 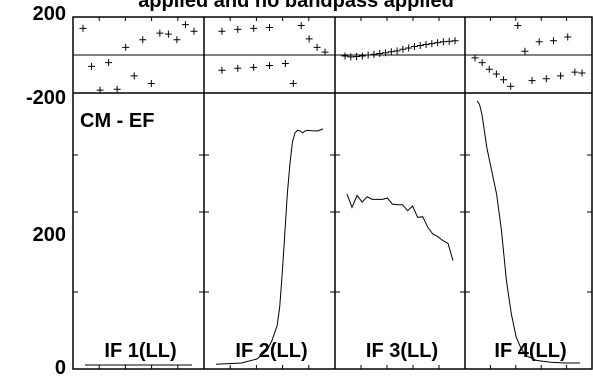 I want to click on panel-names: IF 1(LL) IF 2(LL) IF 3(LL) IF 4(LL), so click(x=335, y=351).